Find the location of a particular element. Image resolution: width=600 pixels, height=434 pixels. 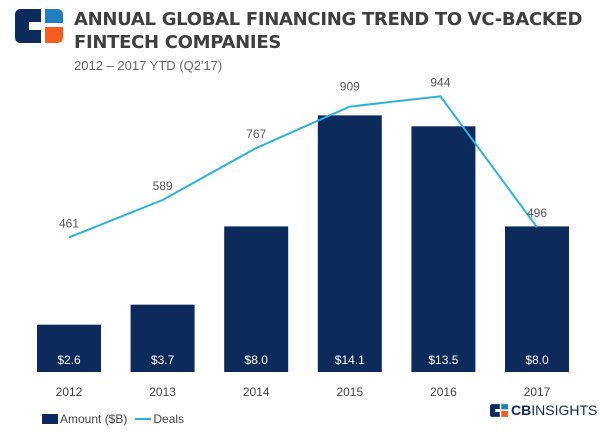

x-tick-2014: 2014 is located at coordinates (256, 392).